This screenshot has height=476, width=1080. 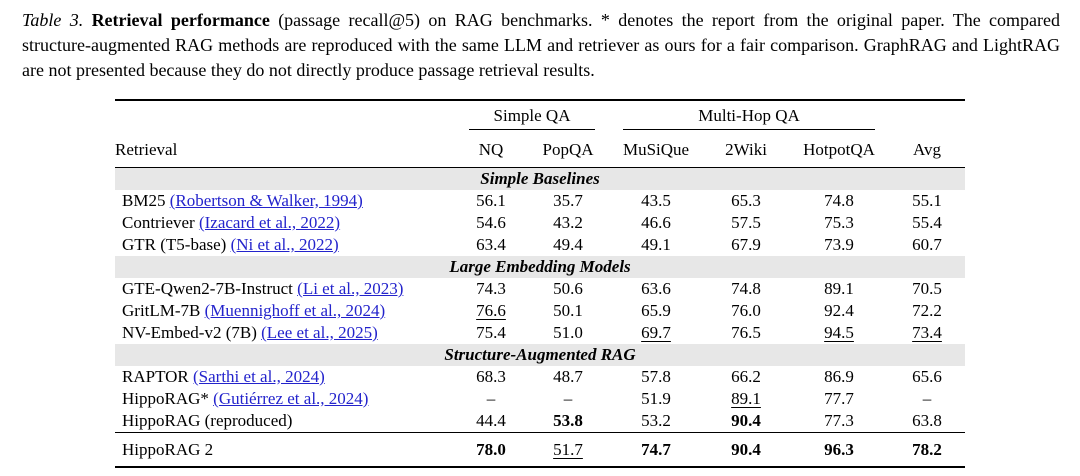 I want to click on value-cell: 96.3, so click(x=839, y=450).